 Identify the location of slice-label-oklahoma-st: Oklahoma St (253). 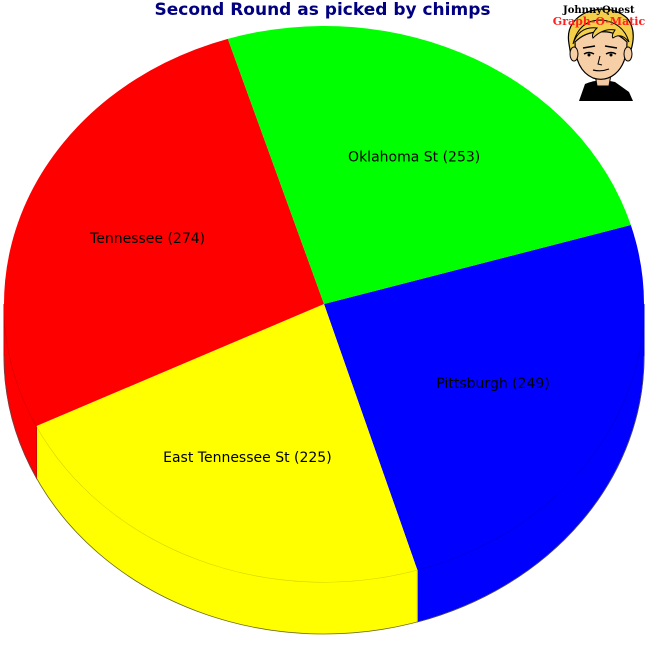
(414, 158).